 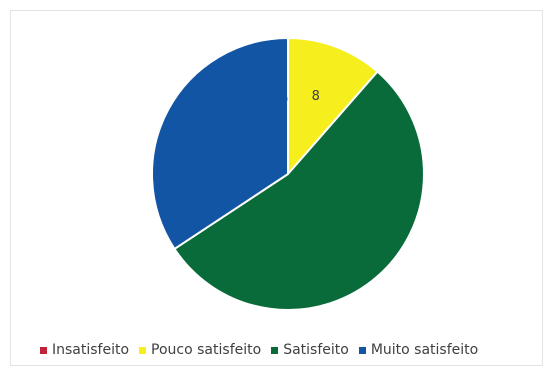 I want to click on legend-label-muito-satisfeito: Muito satisfeito, so click(x=424, y=350).